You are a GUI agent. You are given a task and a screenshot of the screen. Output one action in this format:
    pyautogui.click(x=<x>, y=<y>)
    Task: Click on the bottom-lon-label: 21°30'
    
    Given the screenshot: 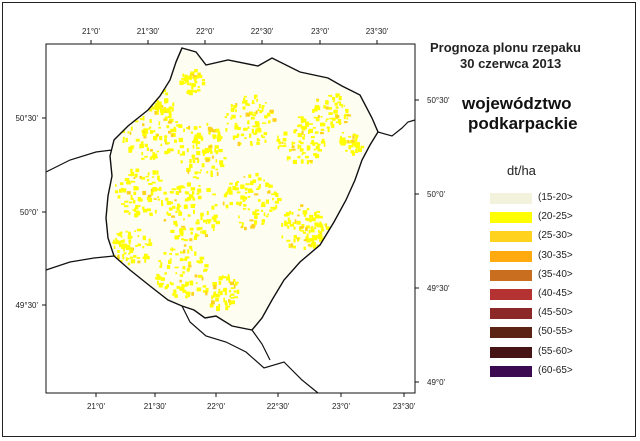 What is the action you would take?
    pyautogui.click(x=155, y=406)
    